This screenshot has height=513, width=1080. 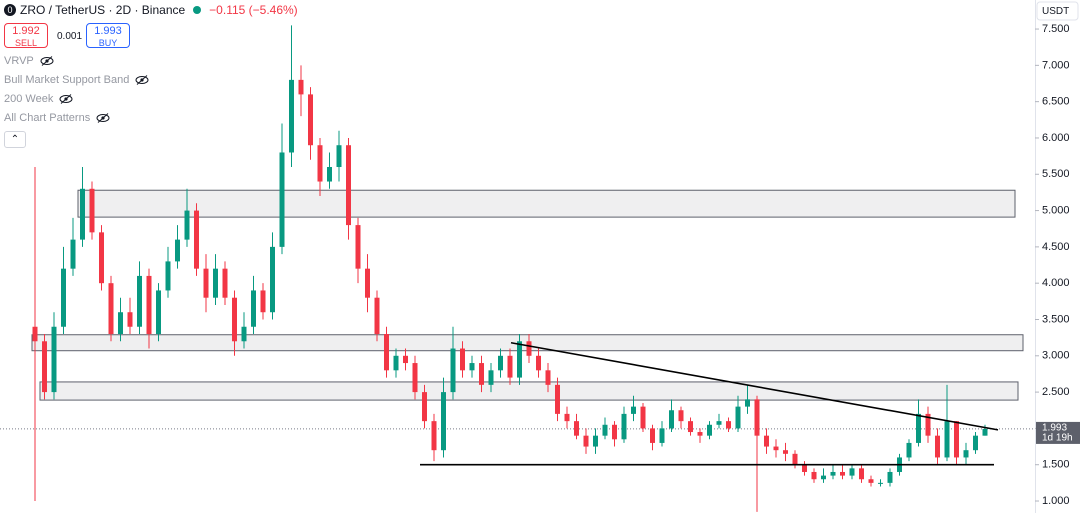 I want to click on spread: 0.001, so click(x=70, y=36).